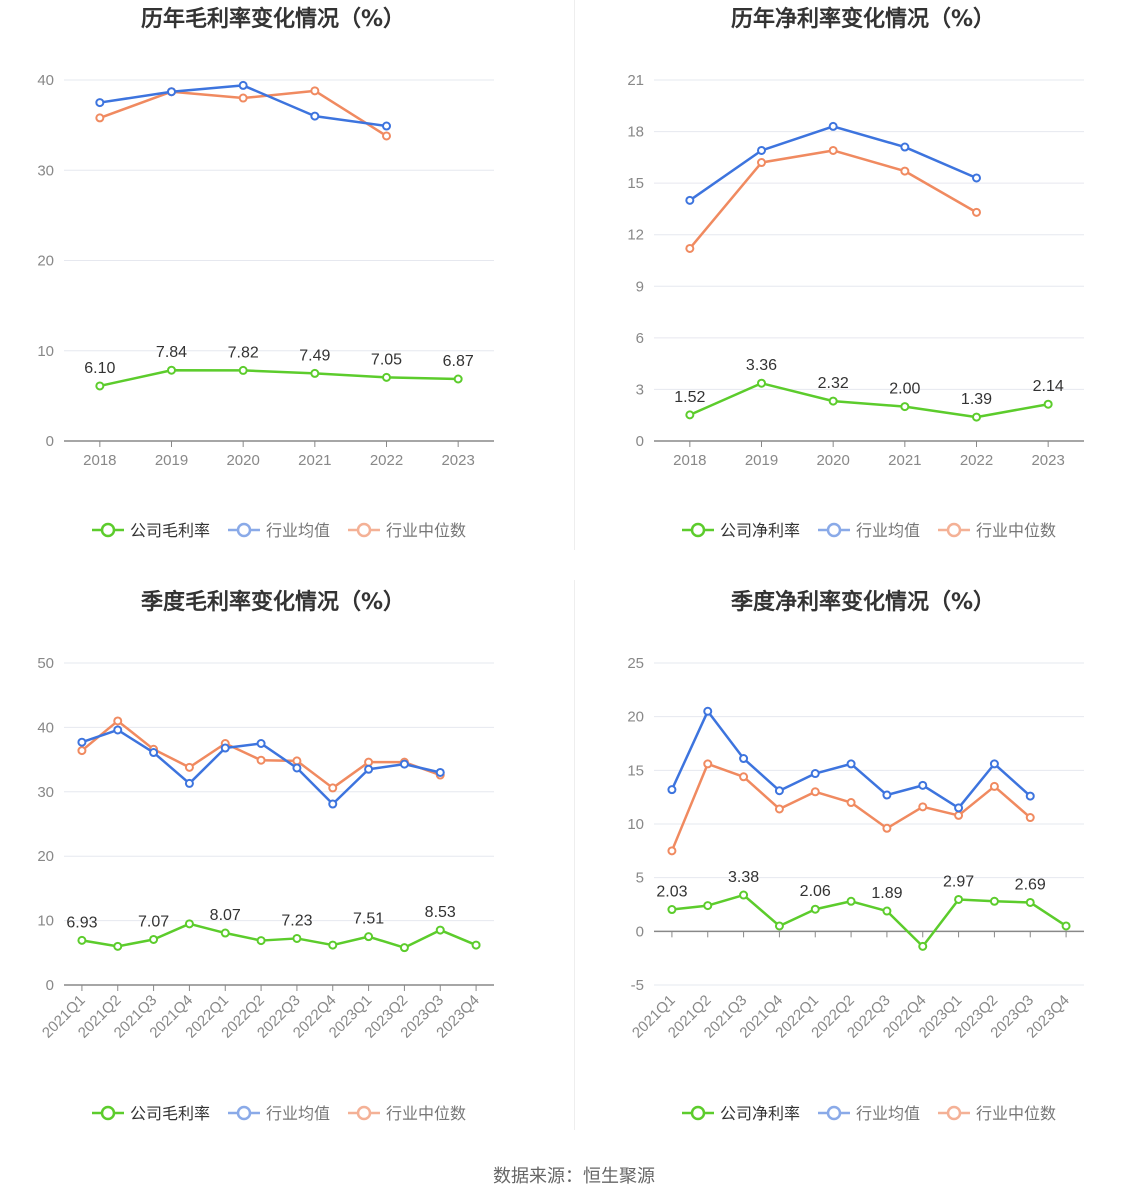 Image resolution: width=1148 pixels, height=1202 pixels. Describe the element at coordinates (904, 460) in the screenshot. I see `x-tick-label: 2021` at that location.